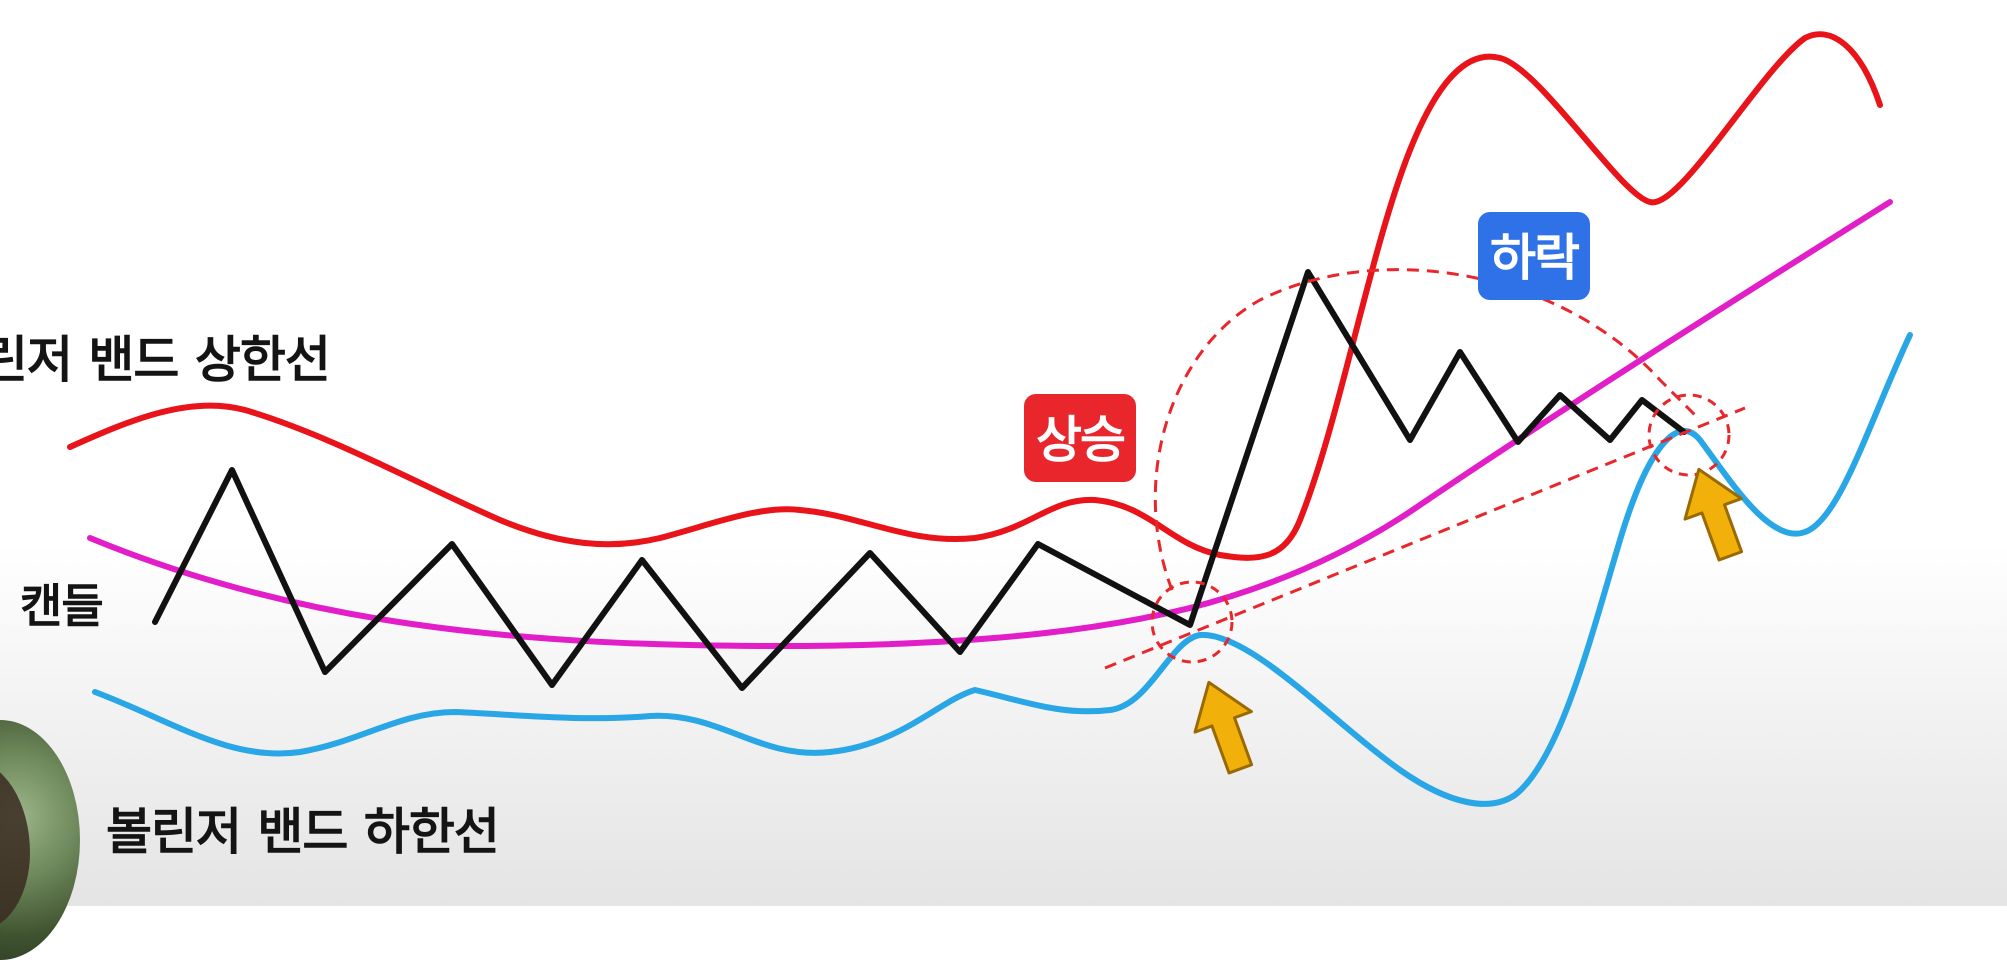  I want to click on contact-circle-right, so click(1689, 435).